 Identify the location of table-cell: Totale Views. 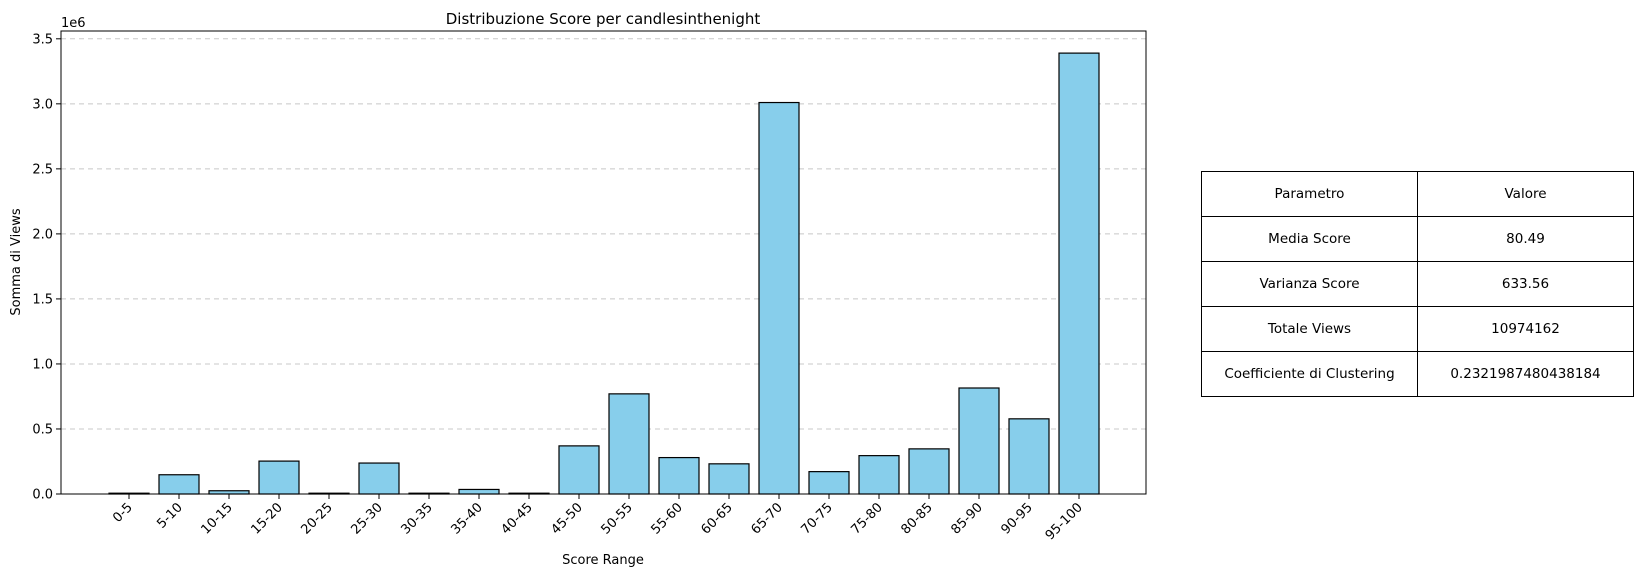
(1309, 329).